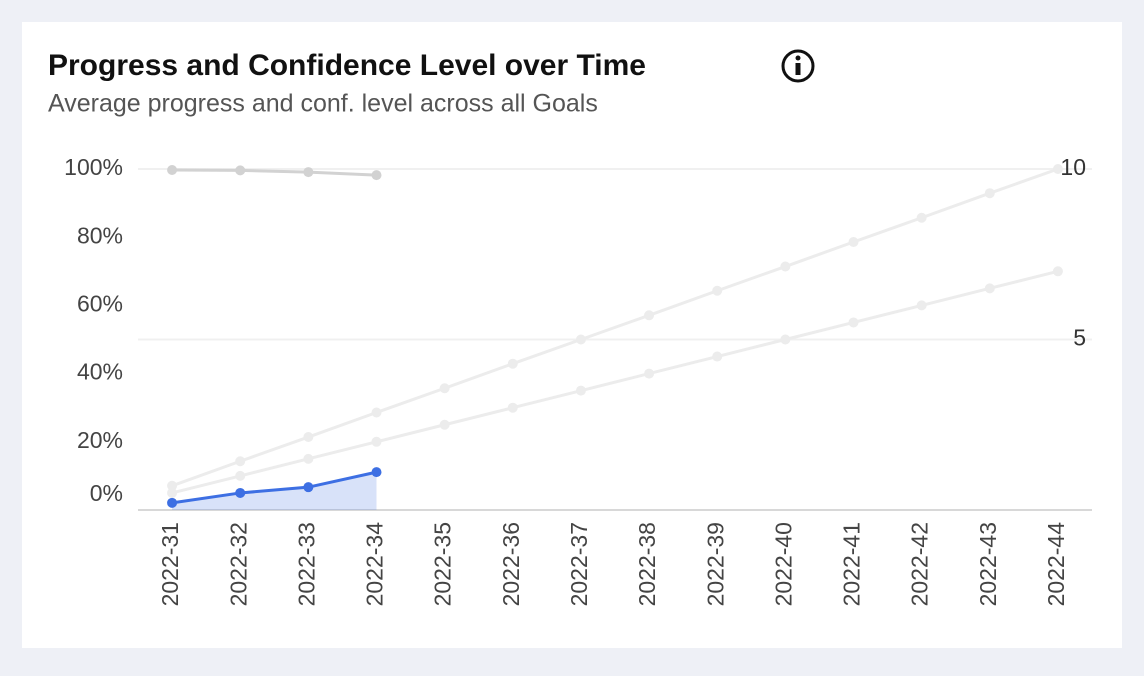 The height and width of the screenshot is (676, 1144). I want to click on x-tick-label: 2022-32, so click(238, 564).